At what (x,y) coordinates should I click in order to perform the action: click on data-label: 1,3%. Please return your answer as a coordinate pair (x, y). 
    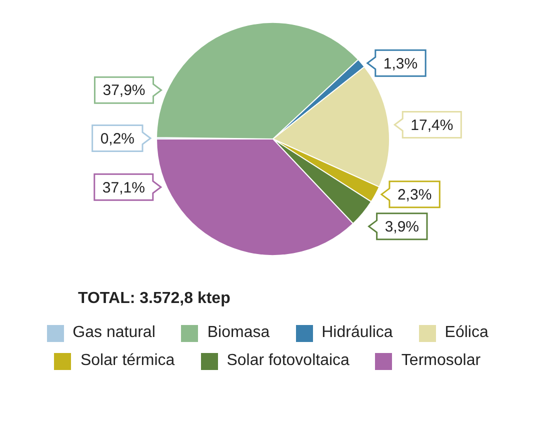
    Looking at the image, I should click on (400, 63).